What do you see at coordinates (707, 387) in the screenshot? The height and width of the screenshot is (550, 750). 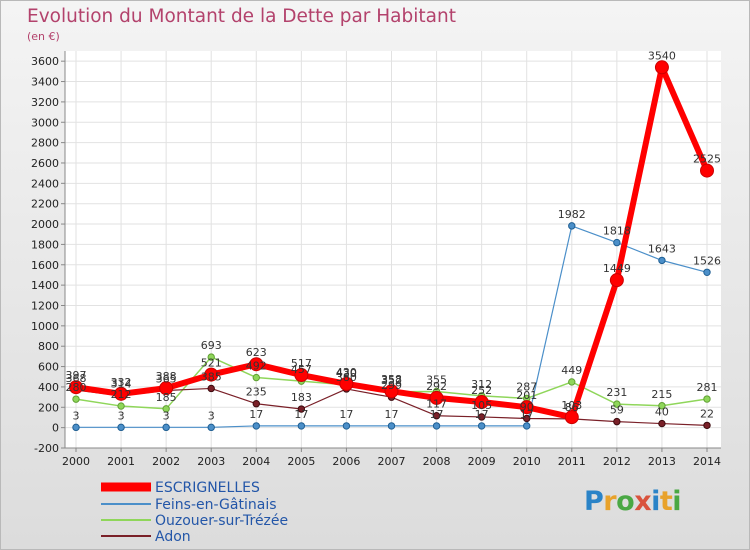 I see `data-label: 281` at bounding box center [707, 387].